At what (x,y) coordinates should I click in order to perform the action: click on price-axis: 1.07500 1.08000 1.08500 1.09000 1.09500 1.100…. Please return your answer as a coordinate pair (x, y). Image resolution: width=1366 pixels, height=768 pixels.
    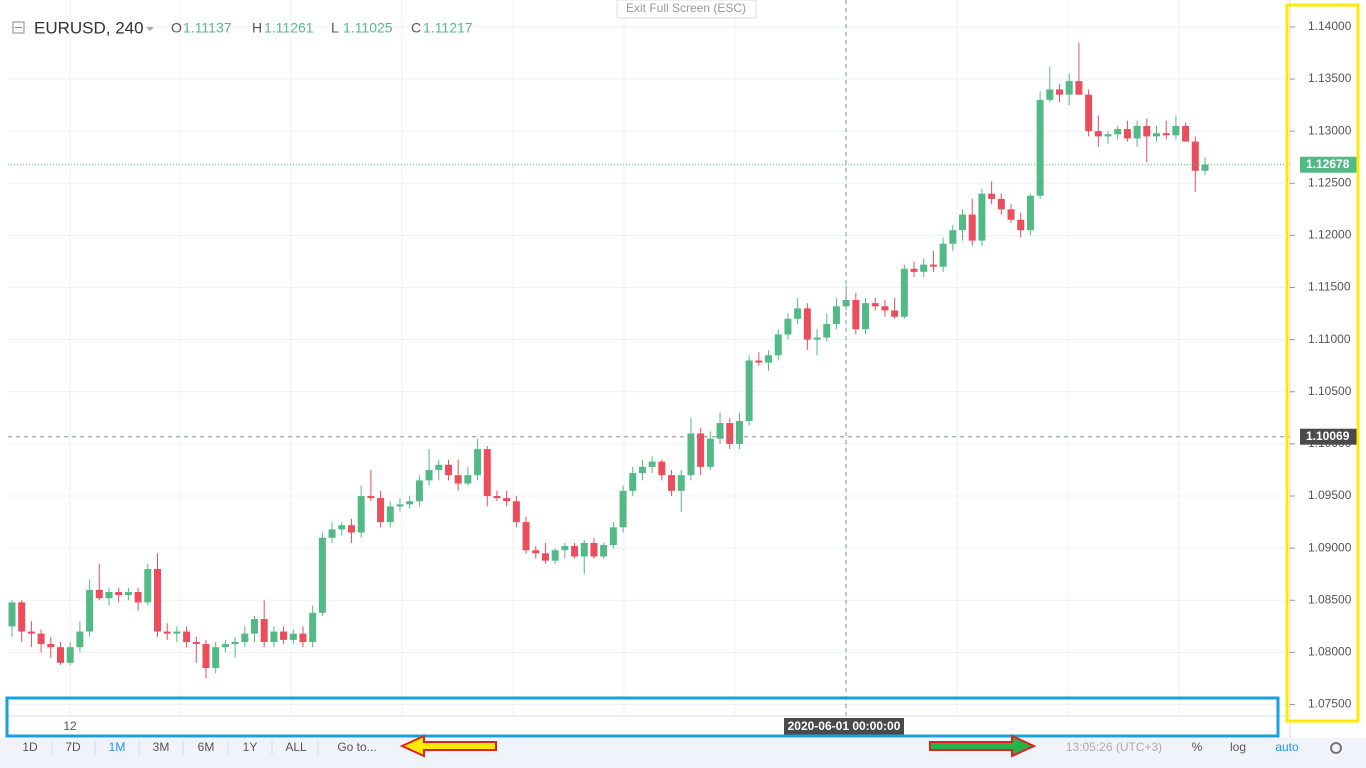
    Looking at the image, I should click on (1323, 365).